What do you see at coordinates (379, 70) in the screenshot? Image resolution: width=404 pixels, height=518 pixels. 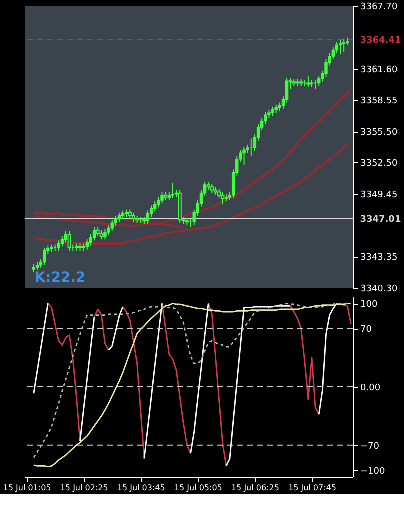 I see `y-tick-label: 3361.60` at bounding box center [379, 70].